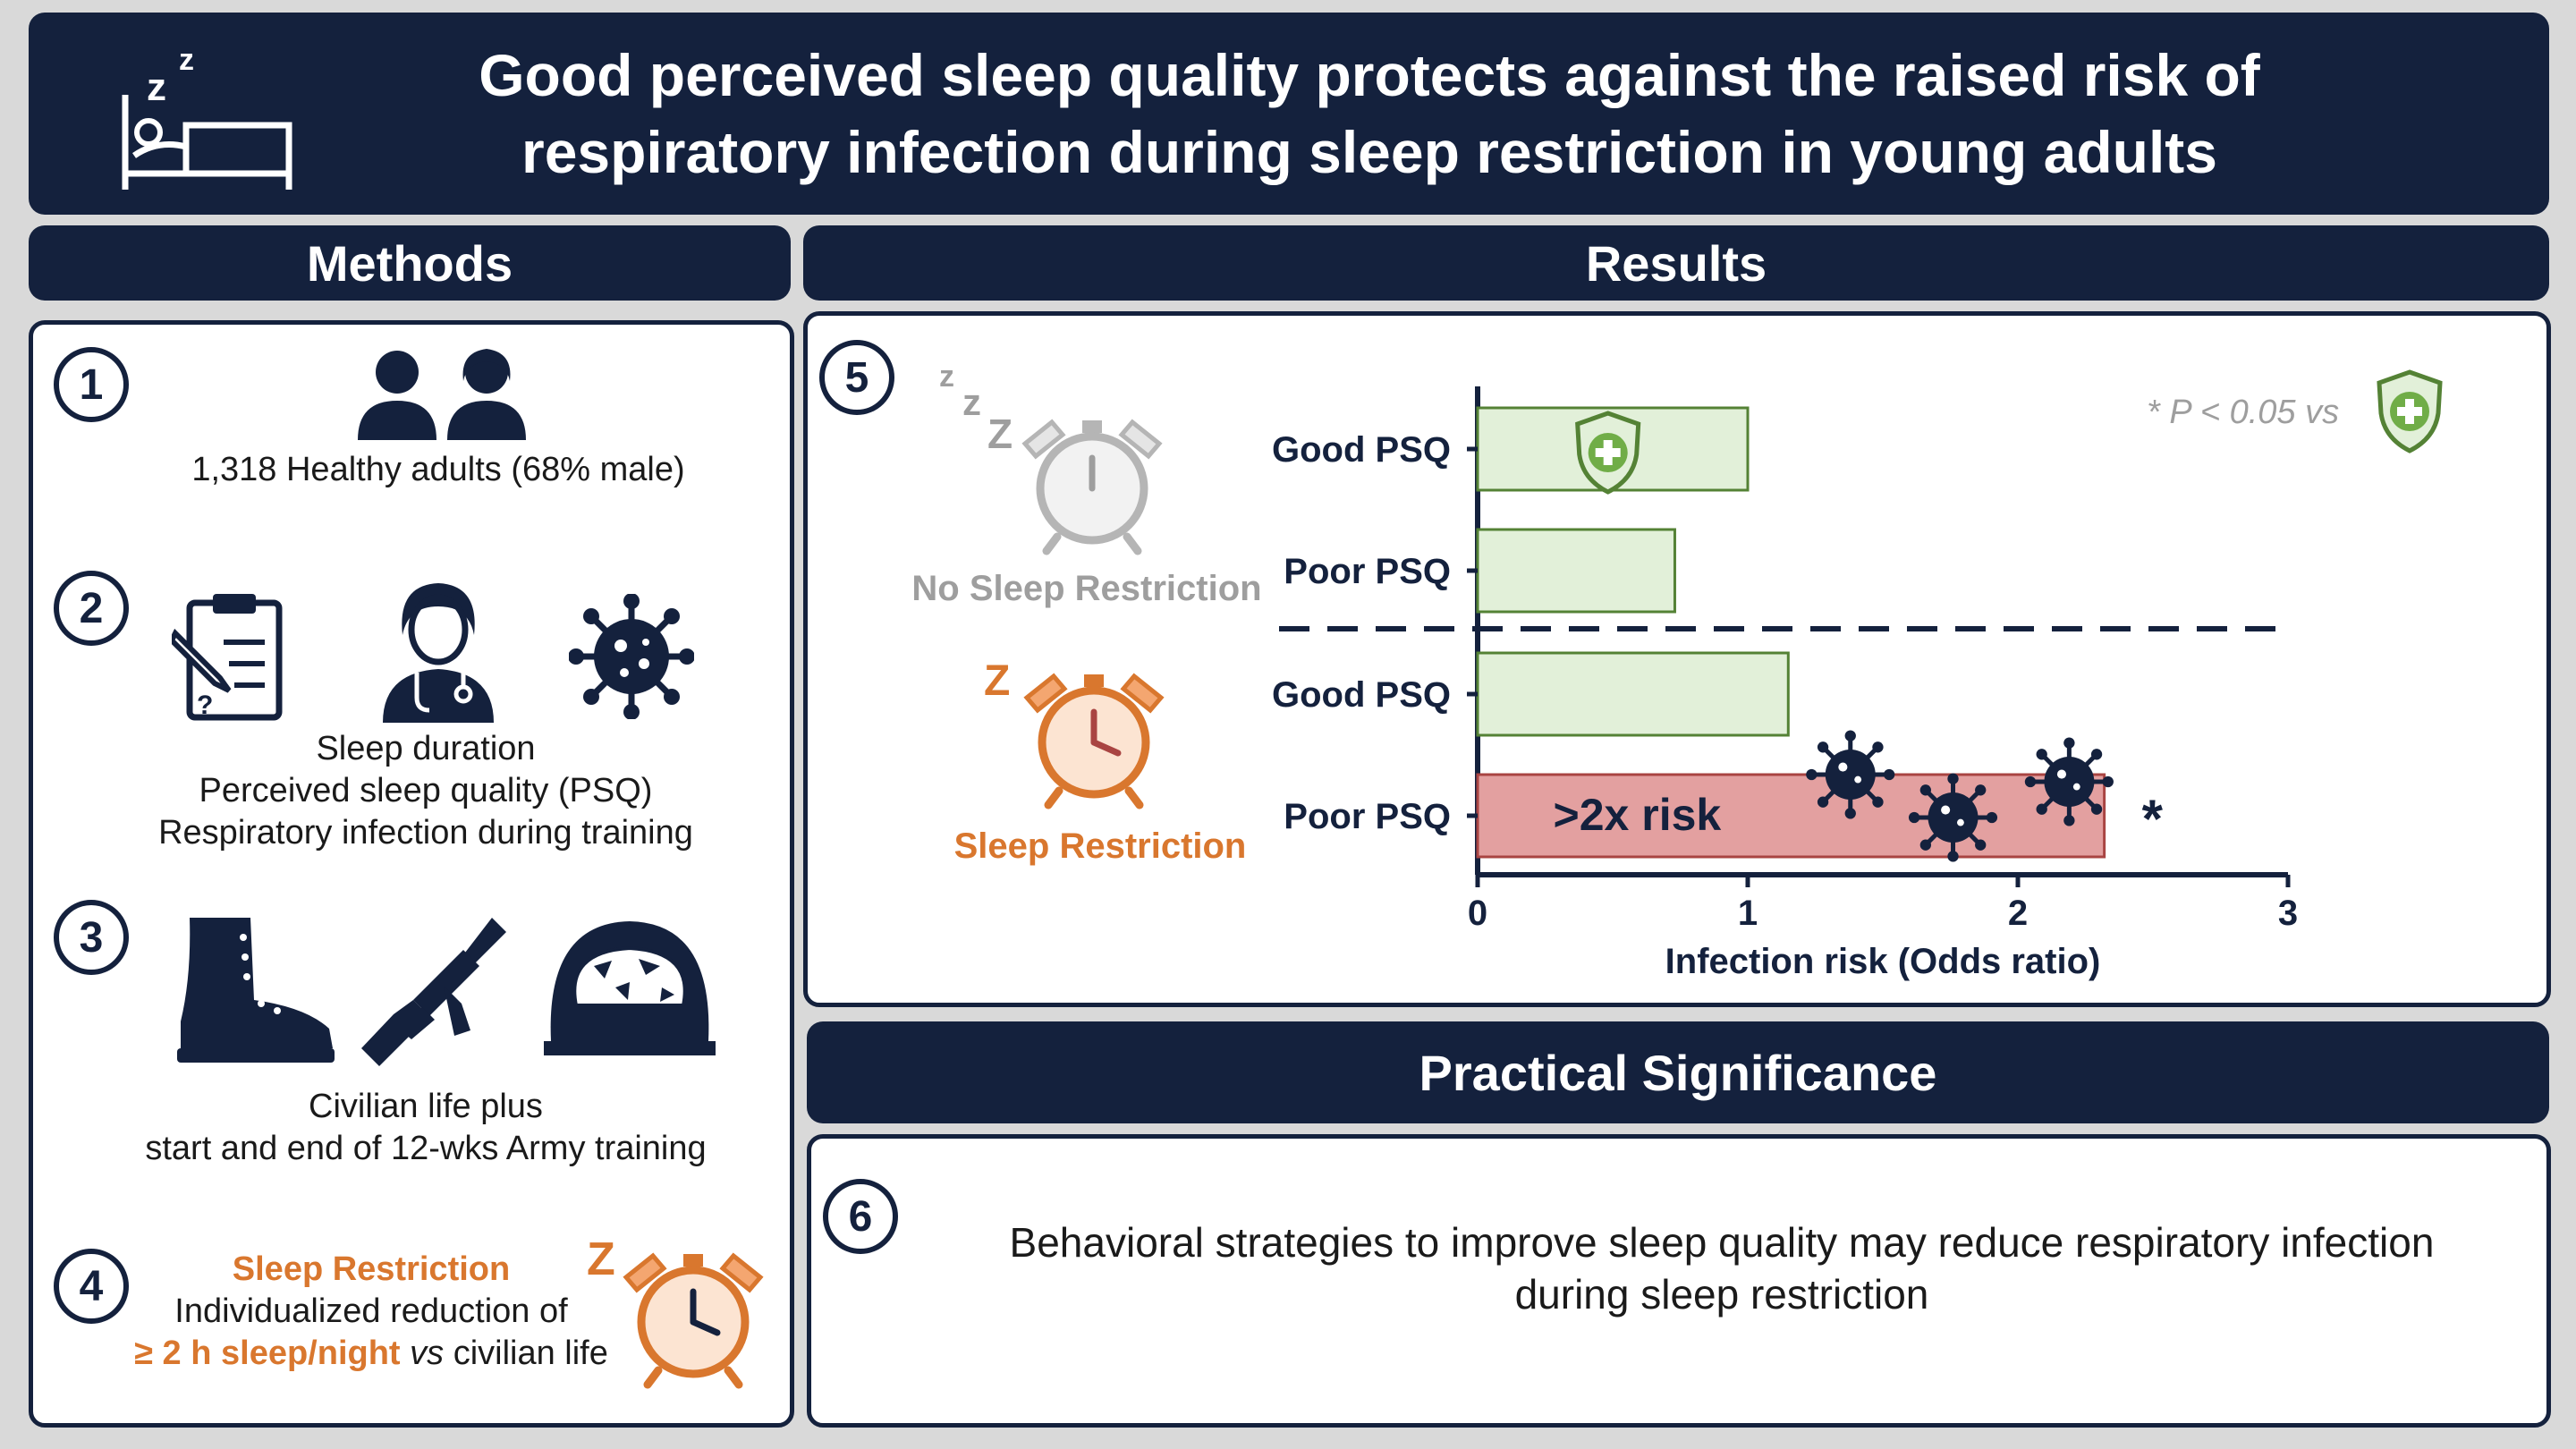  Describe the element at coordinates (2153, 819) in the screenshot. I see `significance-star-marker: *` at that location.